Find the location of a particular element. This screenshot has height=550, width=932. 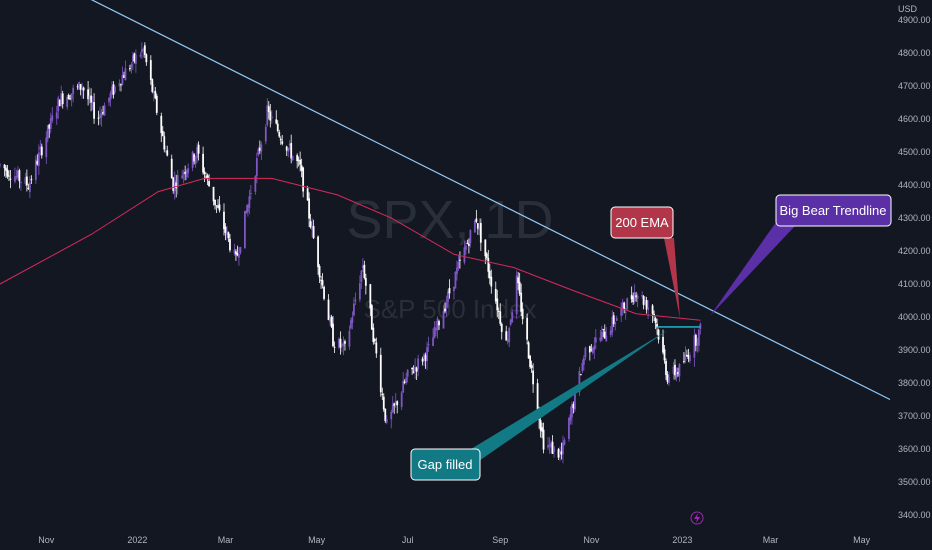

gap-callout-pointer is located at coordinates (567, 396).